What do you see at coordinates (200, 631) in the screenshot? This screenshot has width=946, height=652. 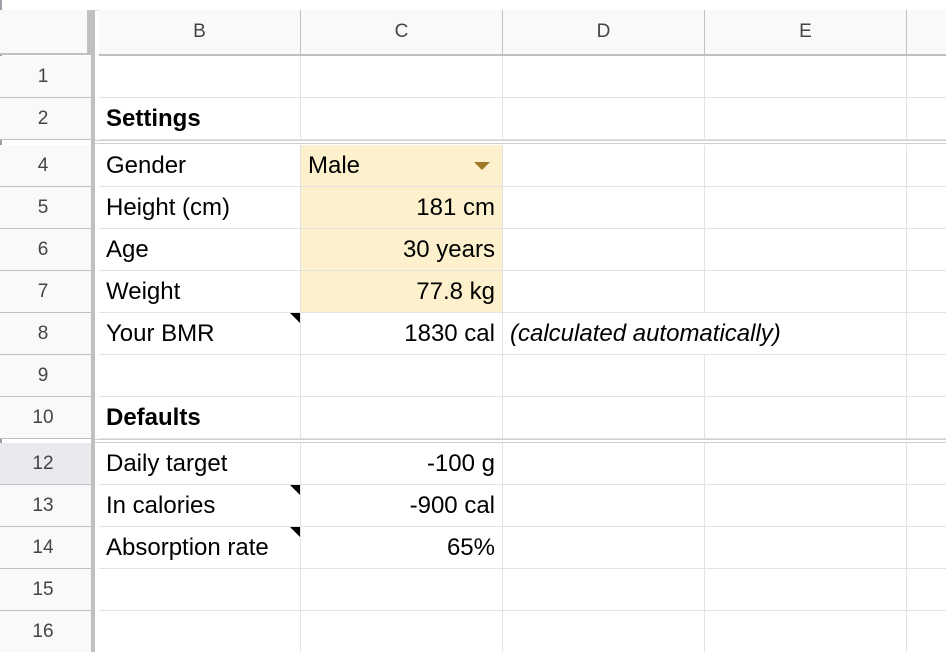 I see `cell-b16` at bounding box center [200, 631].